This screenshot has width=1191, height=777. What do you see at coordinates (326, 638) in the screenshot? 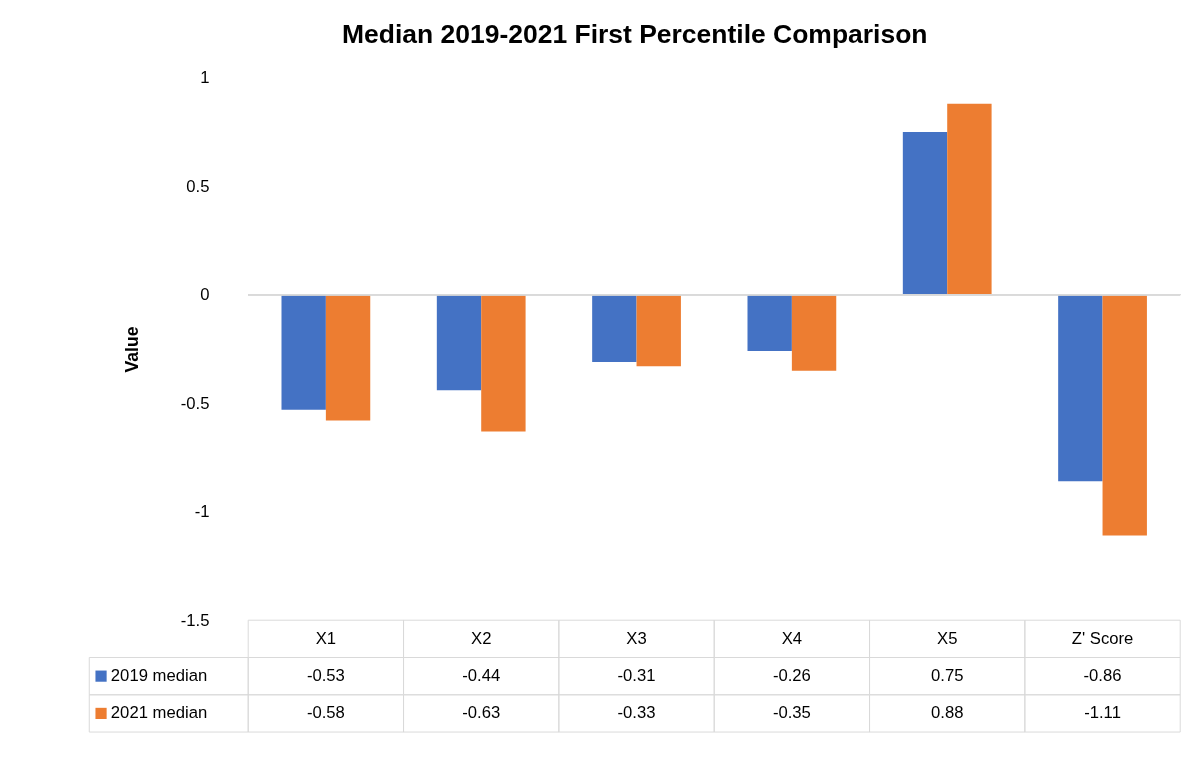
I see `x-tick-label: X1` at bounding box center [326, 638].